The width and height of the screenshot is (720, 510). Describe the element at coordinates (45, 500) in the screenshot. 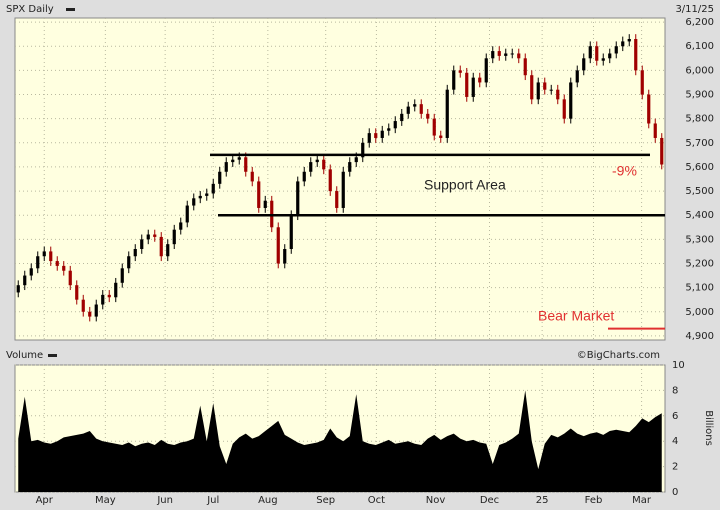

I see `x-tick-label: Apr` at that location.